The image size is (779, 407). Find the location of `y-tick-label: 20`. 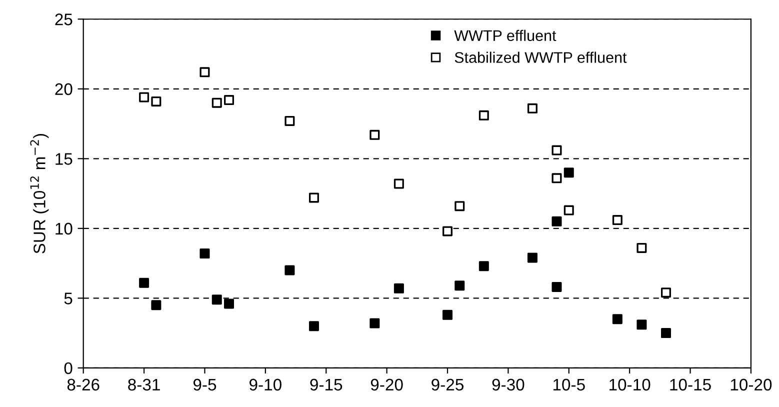

y-tick-label: 20 is located at coordinates (63, 89).